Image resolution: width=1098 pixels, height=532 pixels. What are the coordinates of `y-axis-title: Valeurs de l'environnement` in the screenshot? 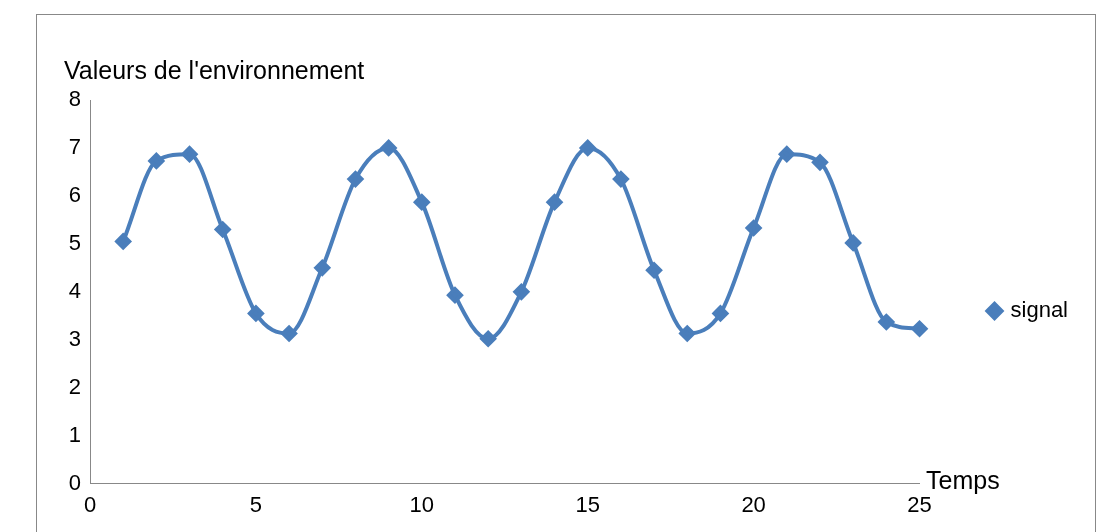 It's located at (214, 70).